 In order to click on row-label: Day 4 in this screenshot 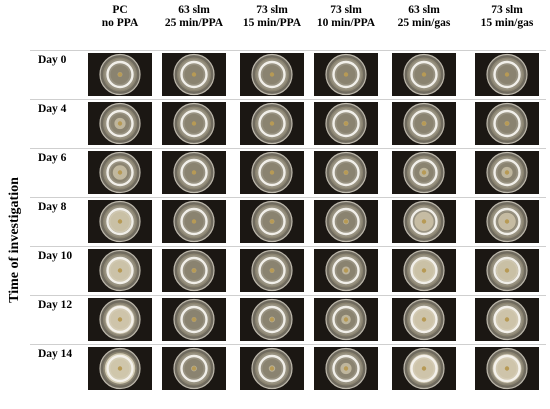, I will do `click(52, 109)`.